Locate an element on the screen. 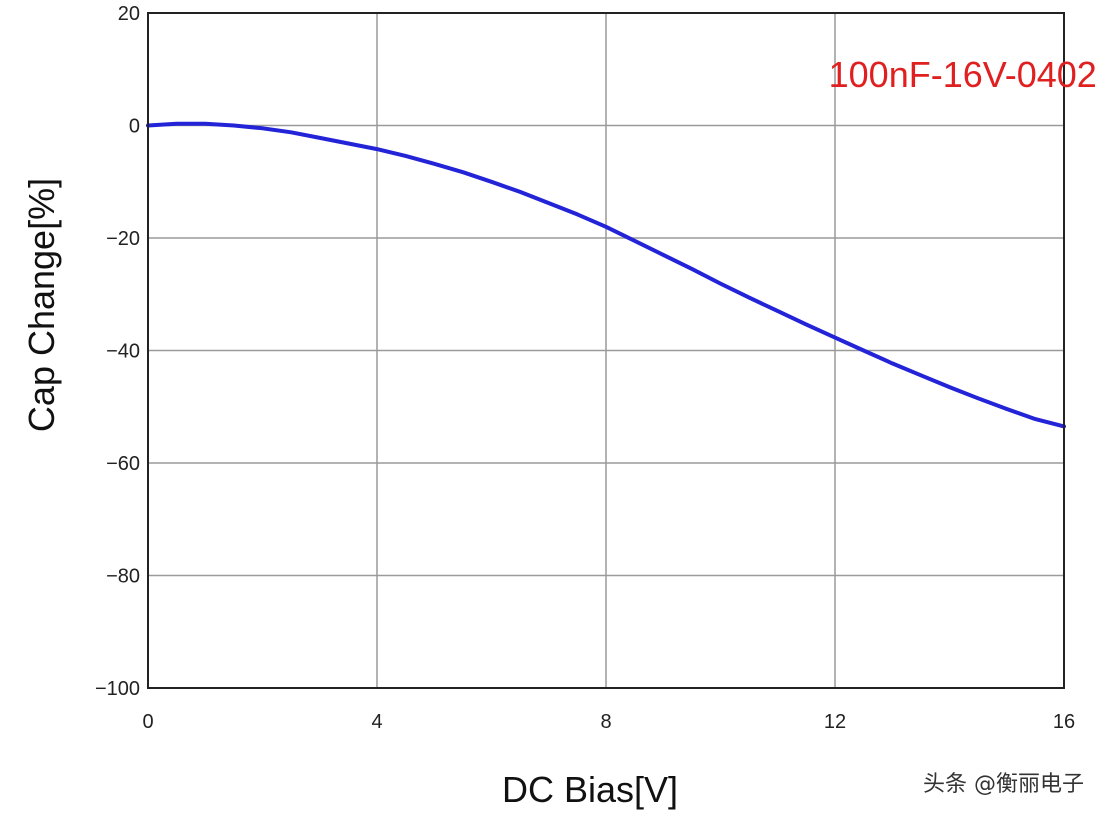  x-tick-label: 16 is located at coordinates (1064, 722).